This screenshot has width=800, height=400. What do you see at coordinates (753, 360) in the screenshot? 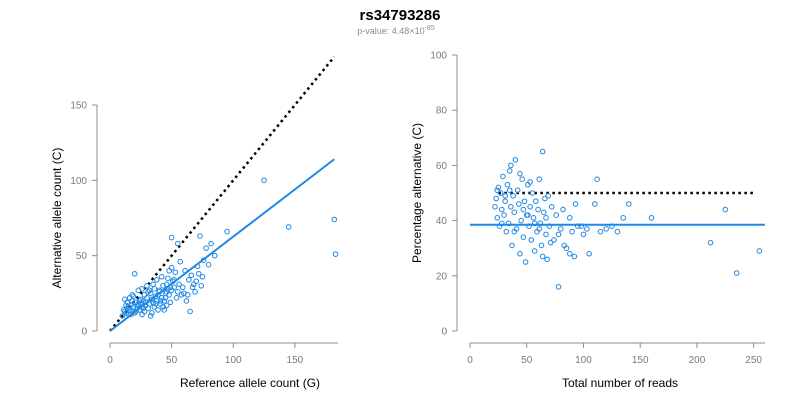
I see `right-x-tick-label: 250` at bounding box center [753, 360].